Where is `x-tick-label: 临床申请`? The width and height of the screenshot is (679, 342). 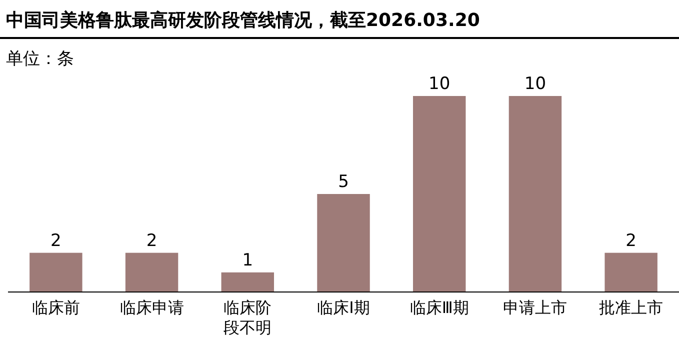 x-tick-label: 临床申请 is located at coordinates (152, 307).